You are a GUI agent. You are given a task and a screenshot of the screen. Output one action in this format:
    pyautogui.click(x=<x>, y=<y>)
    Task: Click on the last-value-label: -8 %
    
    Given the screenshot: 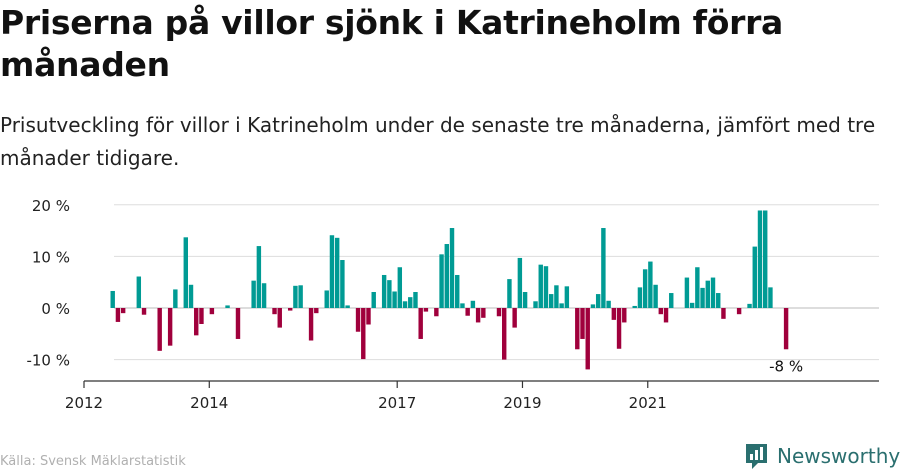 What is the action you would take?
    pyautogui.click(x=786, y=366)
    